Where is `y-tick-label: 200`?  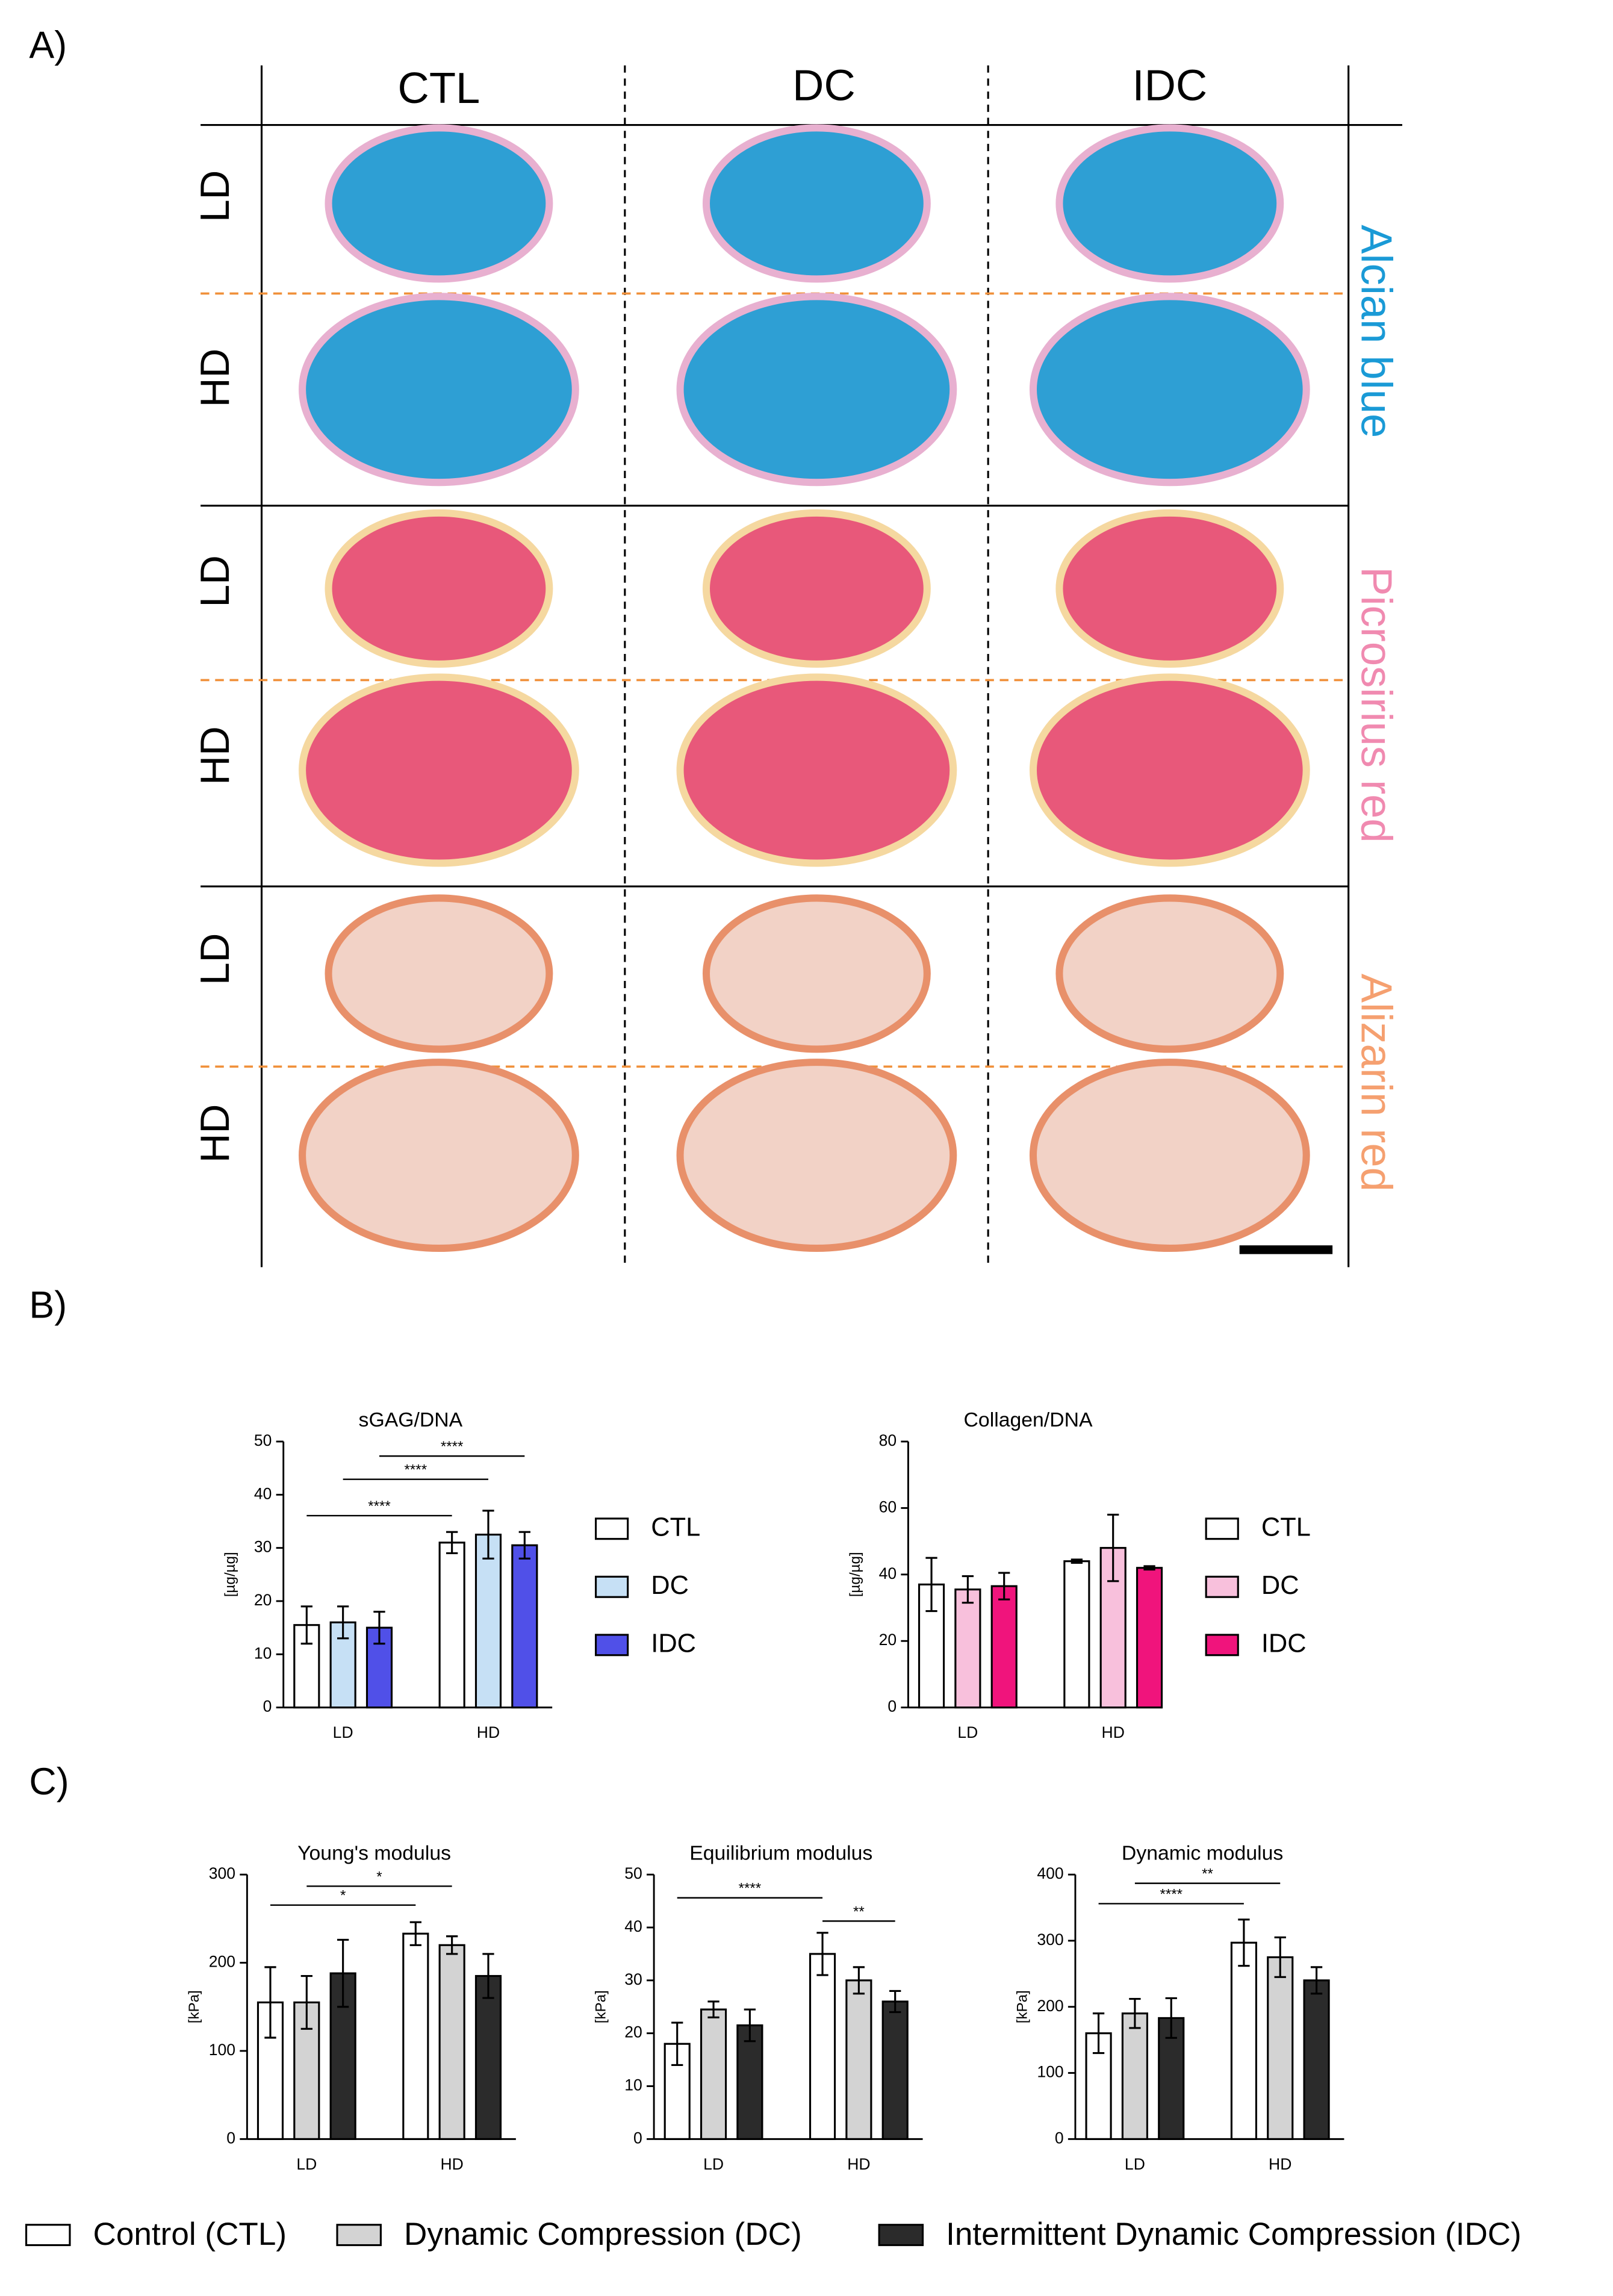 y-tick-label: 200 is located at coordinates (222, 1962).